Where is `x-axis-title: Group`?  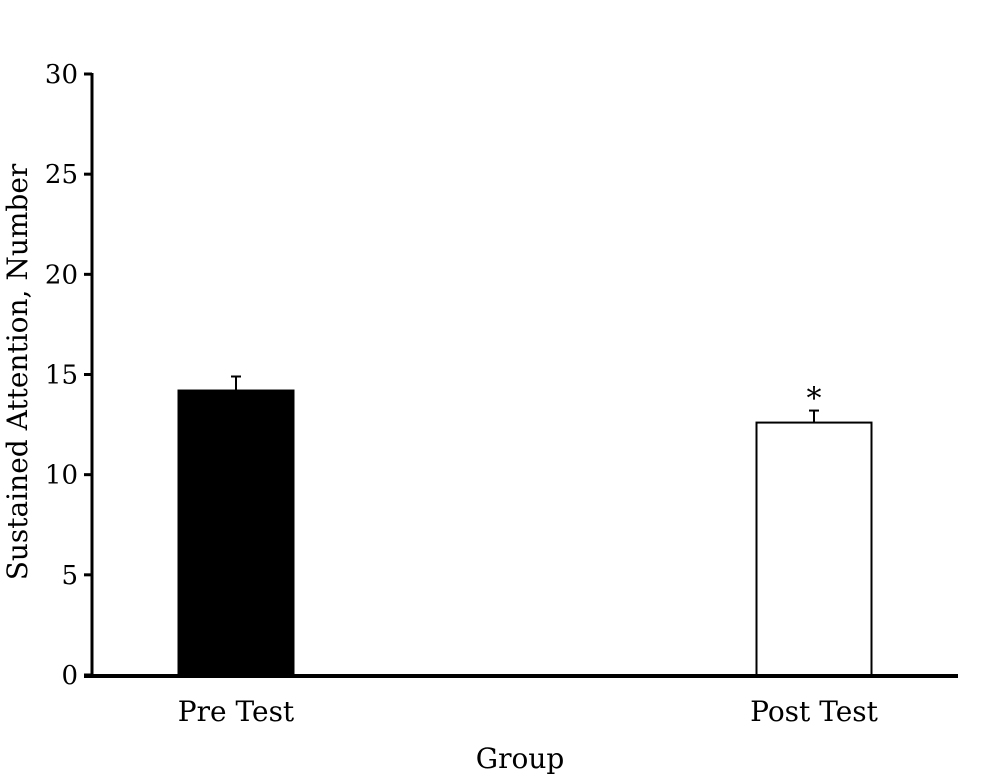
x-axis-title: Group is located at coordinates (520, 758).